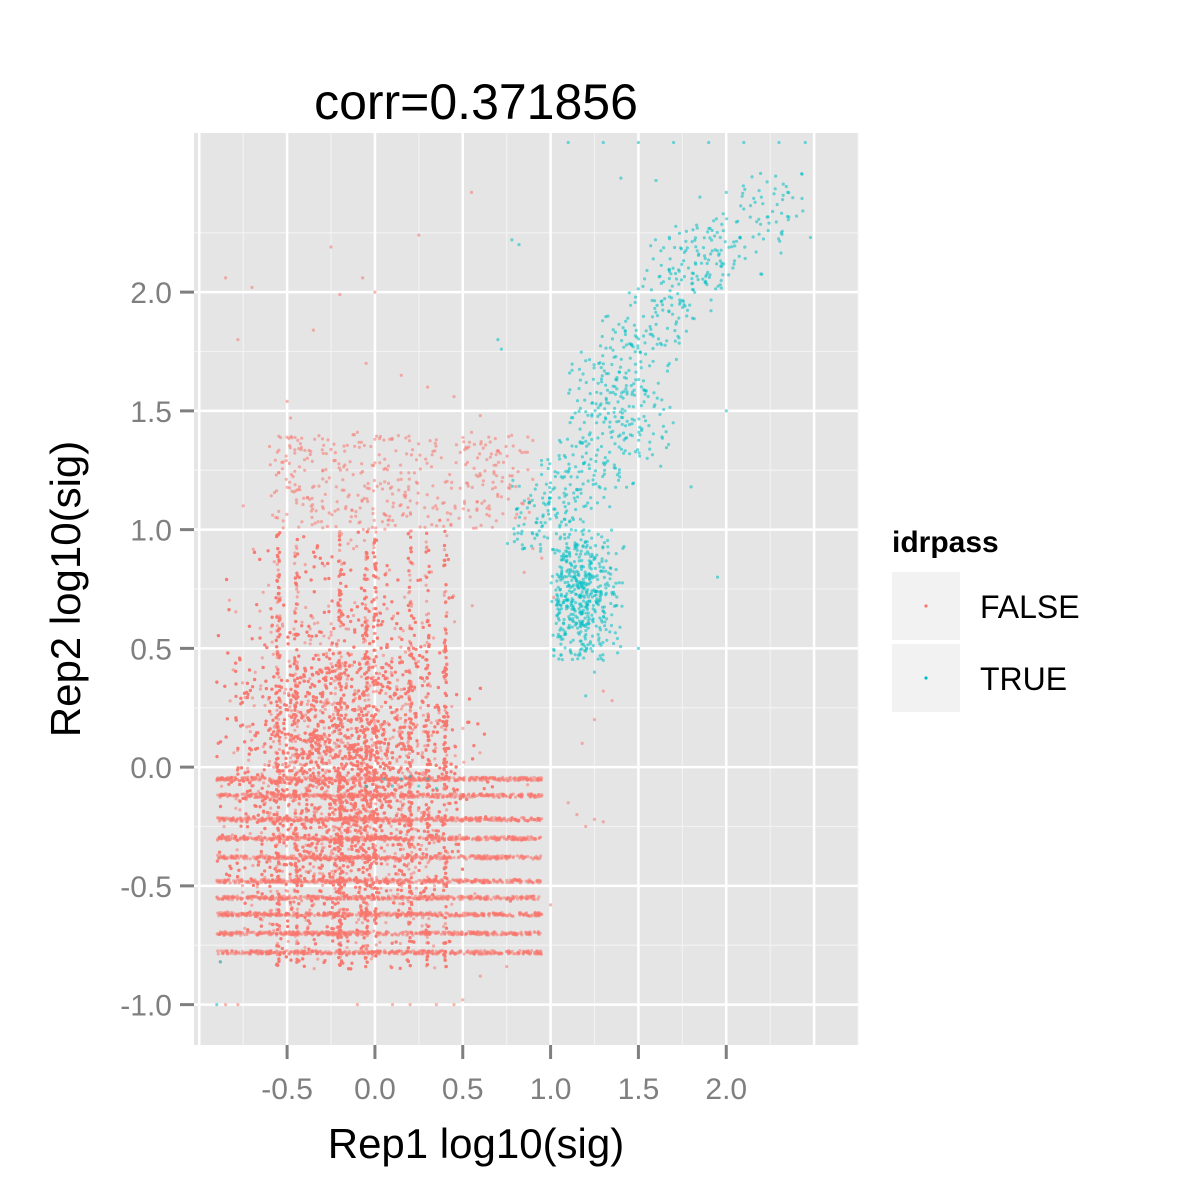 This screenshot has height=1200, width=1200. What do you see at coordinates (476, 102) in the screenshot?
I see `chart-title: corr=0.371856` at bounding box center [476, 102].